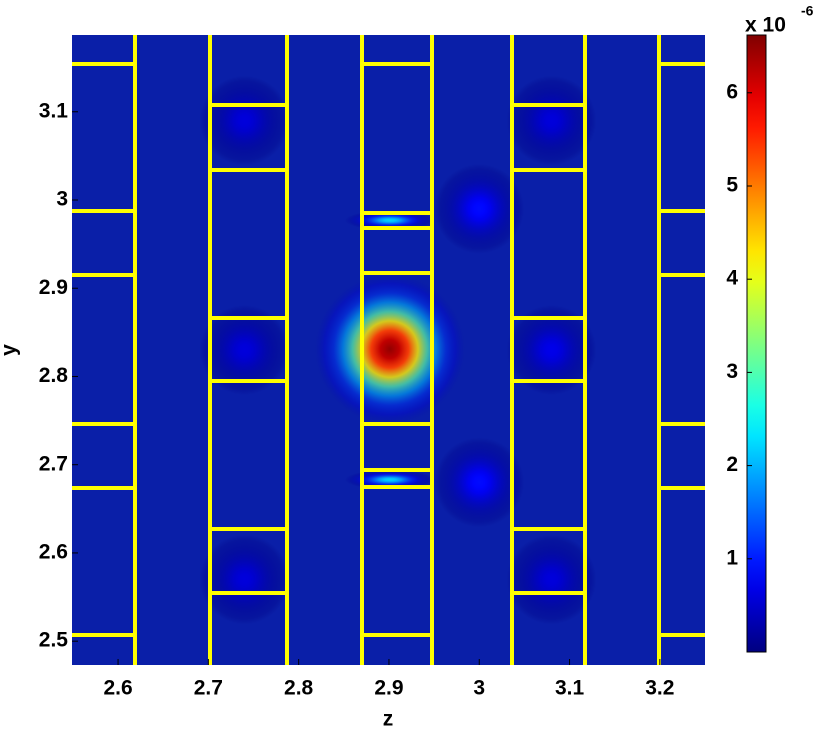 This screenshot has width=822, height=733. What do you see at coordinates (765, 25) in the screenshot?
I see `colorbar-label: x 10` at bounding box center [765, 25].